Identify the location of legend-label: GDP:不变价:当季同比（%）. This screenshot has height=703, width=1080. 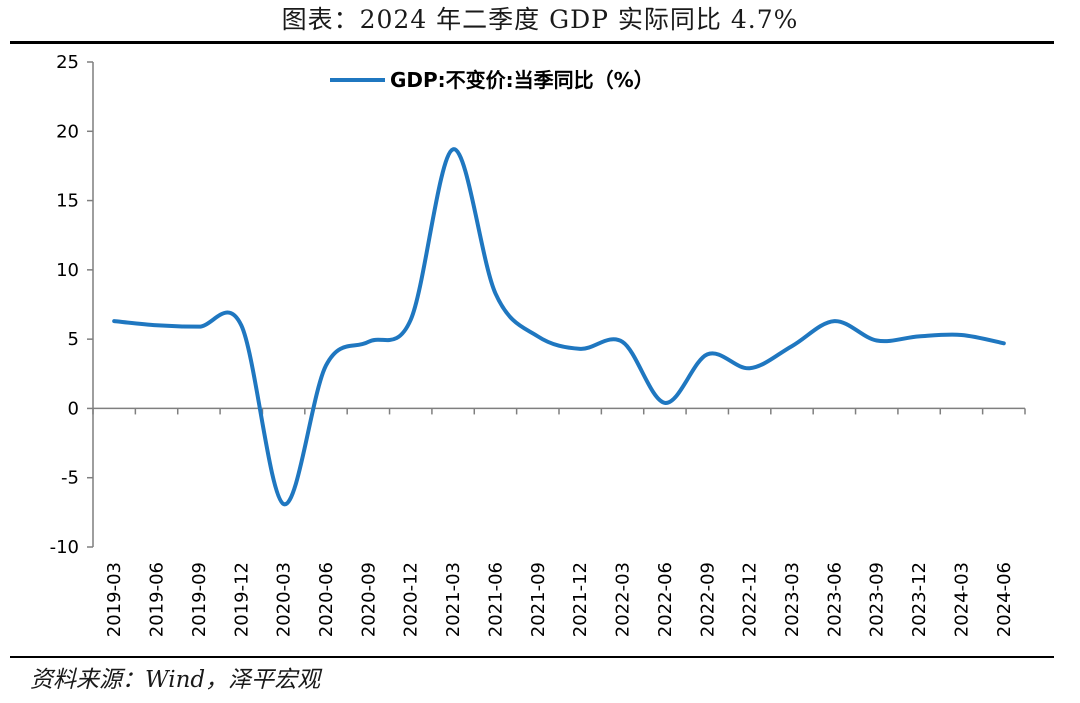
(522, 80).